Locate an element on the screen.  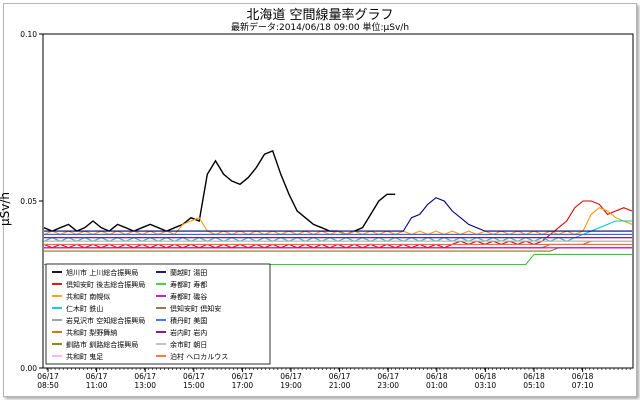
legend-label: 旭川市 上川総合振興局 is located at coordinates (102, 272).